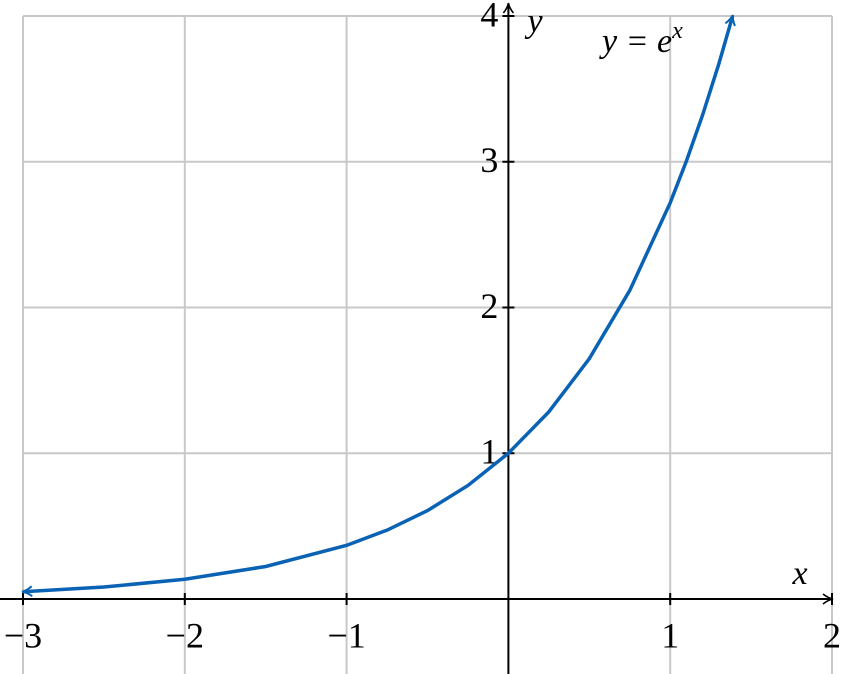 This screenshot has height=674, width=842. What do you see at coordinates (832, 635) in the screenshot?
I see `x-tick-label: 2` at bounding box center [832, 635].